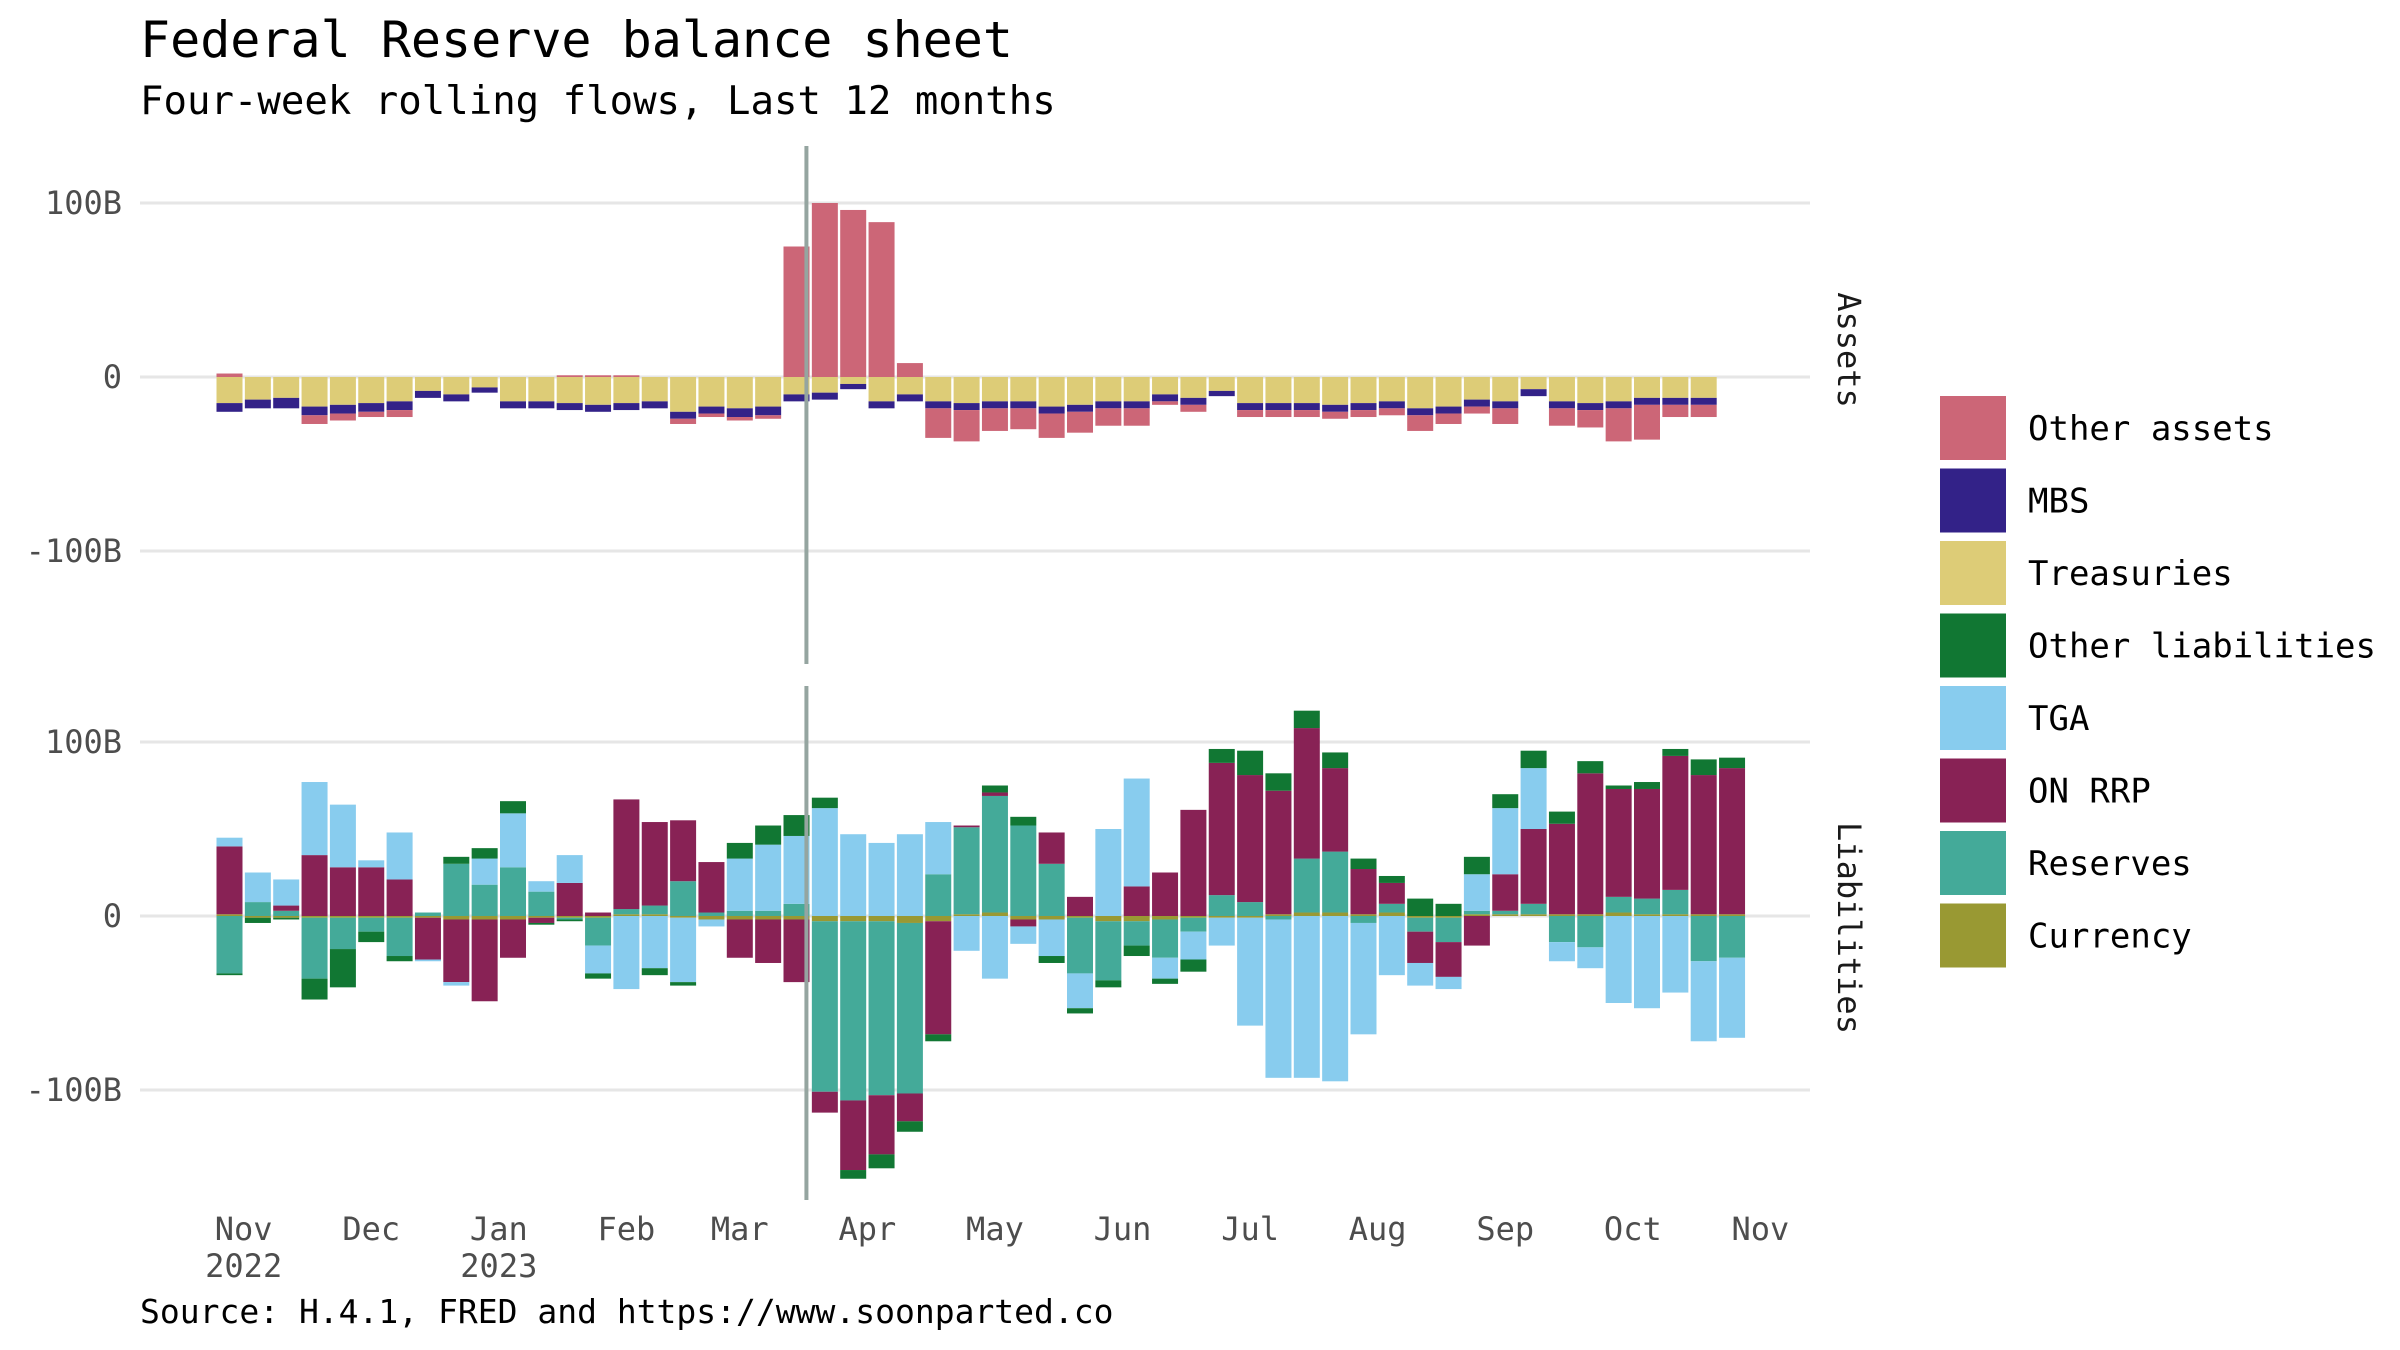 This screenshot has height=1350, width=2400. Describe the element at coordinates (371, 1229) in the screenshot. I see `x-tick-label: Dec` at that location.